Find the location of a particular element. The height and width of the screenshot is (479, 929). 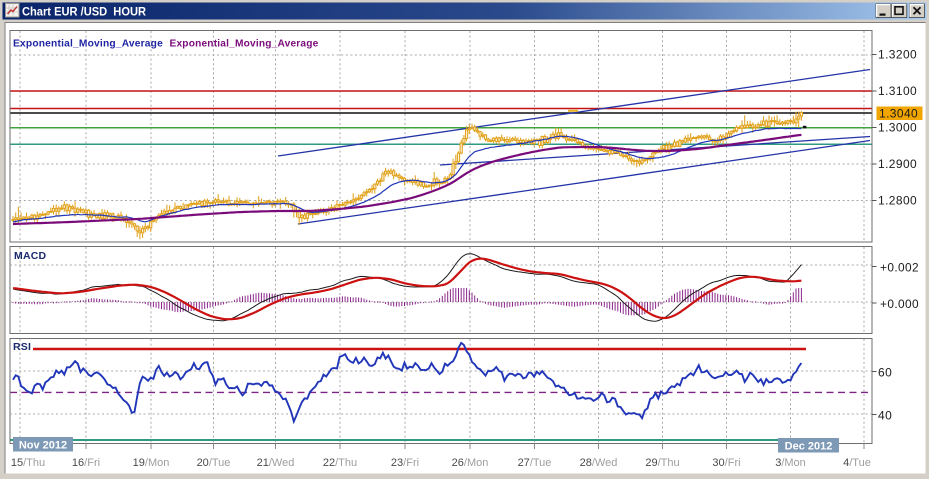

svg-text: MACD is located at coordinates (30, 256).